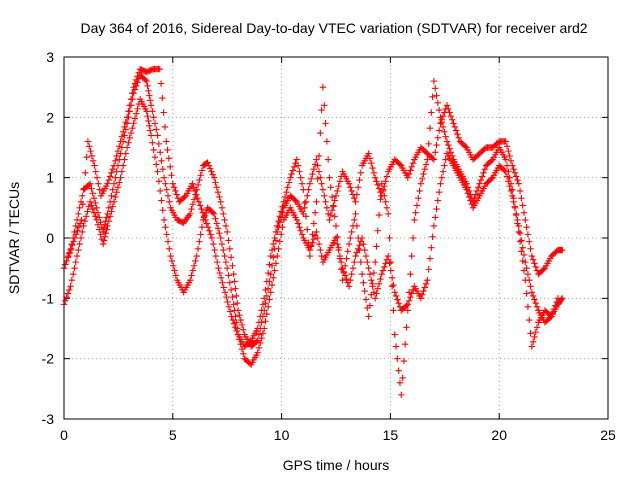 The height and width of the screenshot is (480, 640). What do you see at coordinates (338, 435) in the screenshot?
I see `x-tick-labels: 0 5 10 15 20 25` at bounding box center [338, 435].